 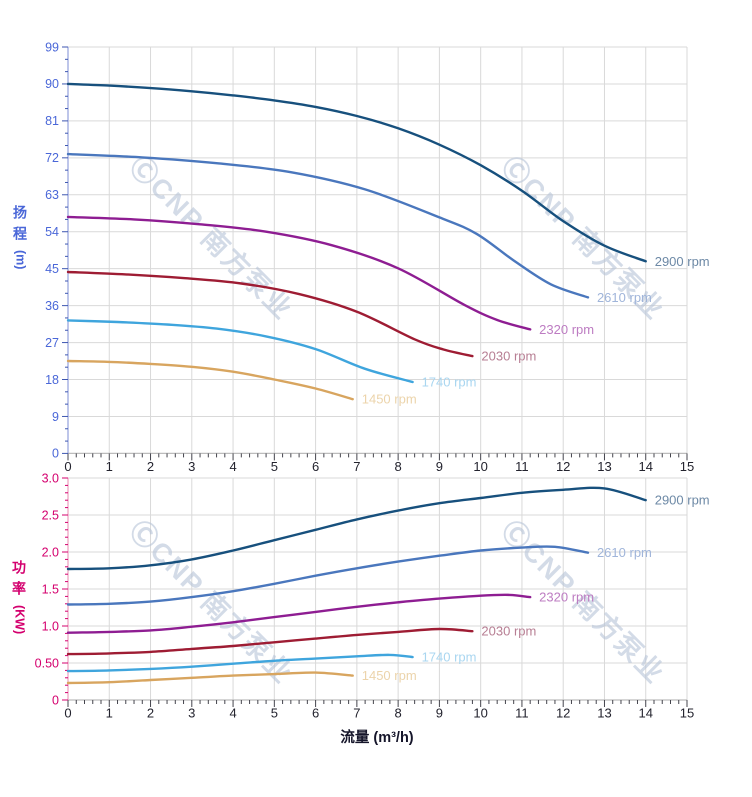 I want to click on power-x-tick-label: 10, so click(x=480, y=713).